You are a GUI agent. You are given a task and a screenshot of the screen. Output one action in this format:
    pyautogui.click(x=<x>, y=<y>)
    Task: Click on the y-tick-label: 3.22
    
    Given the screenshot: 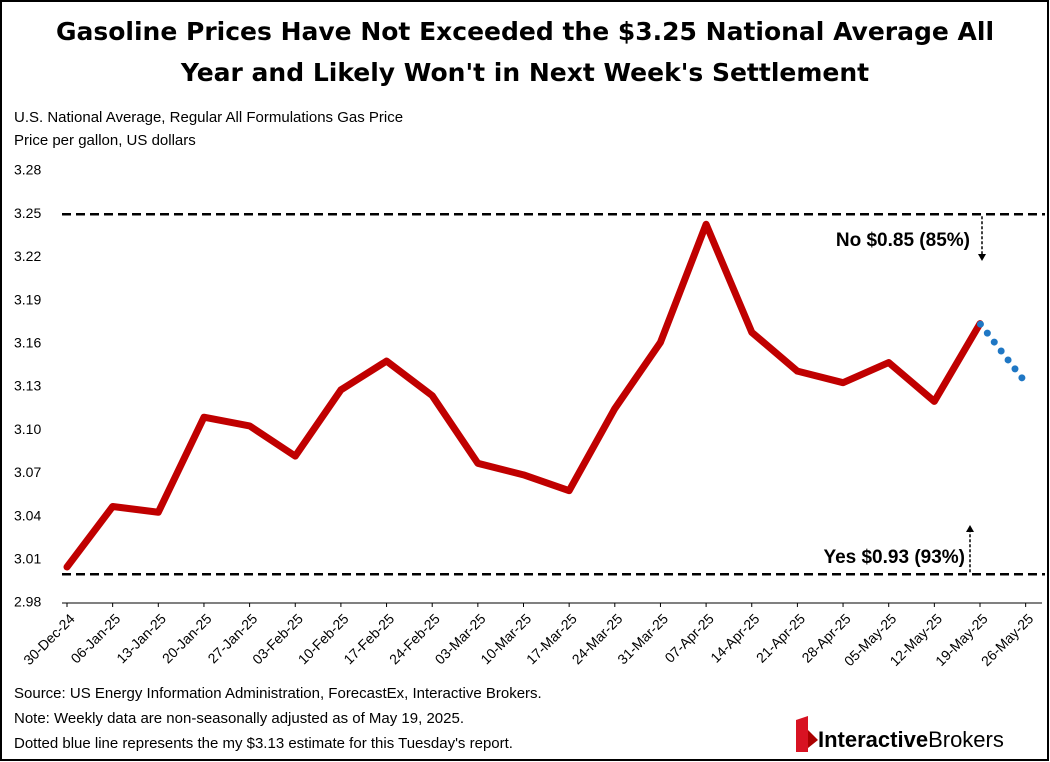 What is the action you would take?
    pyautogui.click(x=27, y=256)
    